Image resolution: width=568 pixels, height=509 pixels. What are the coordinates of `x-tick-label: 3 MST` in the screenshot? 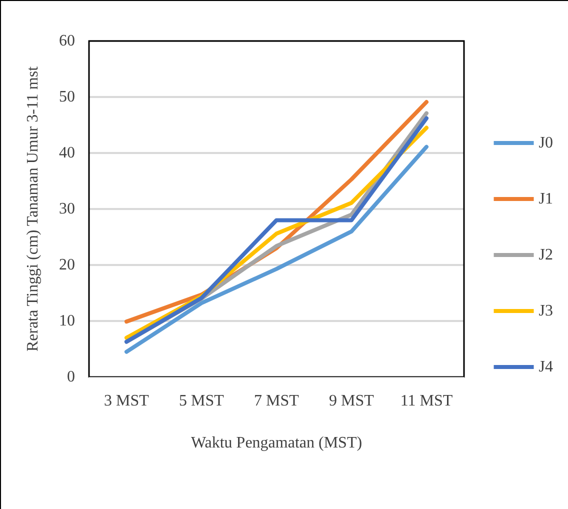 It's located at (127, 401).